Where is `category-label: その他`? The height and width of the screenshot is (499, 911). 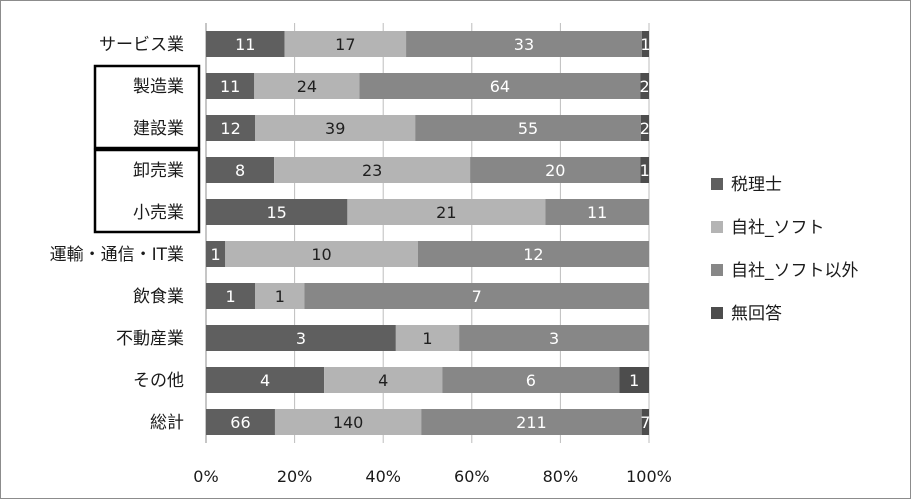
category-label: その他 is located at coordinates (158, 381).